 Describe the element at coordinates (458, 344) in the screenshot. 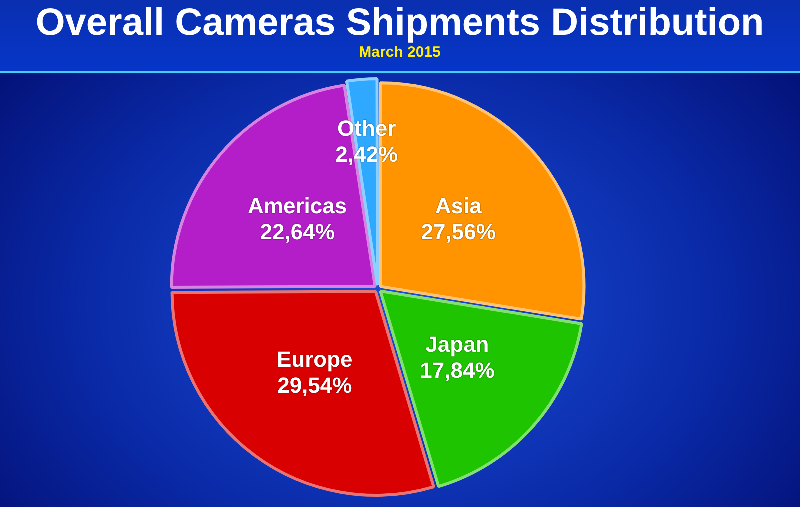

I see `slice-label: Japan` at that location.